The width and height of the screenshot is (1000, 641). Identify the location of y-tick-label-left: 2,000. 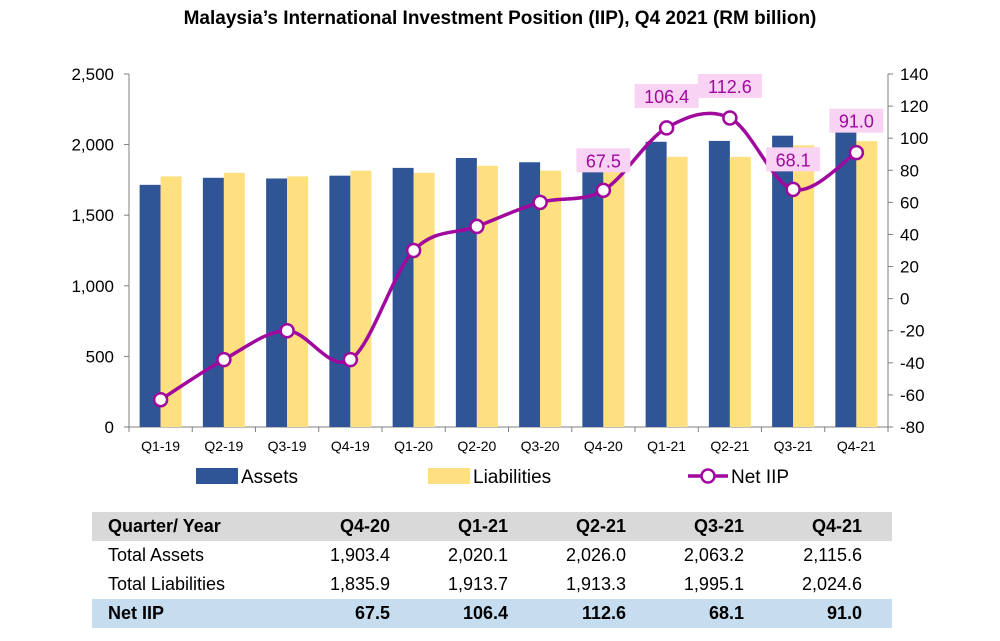
(92, 145).